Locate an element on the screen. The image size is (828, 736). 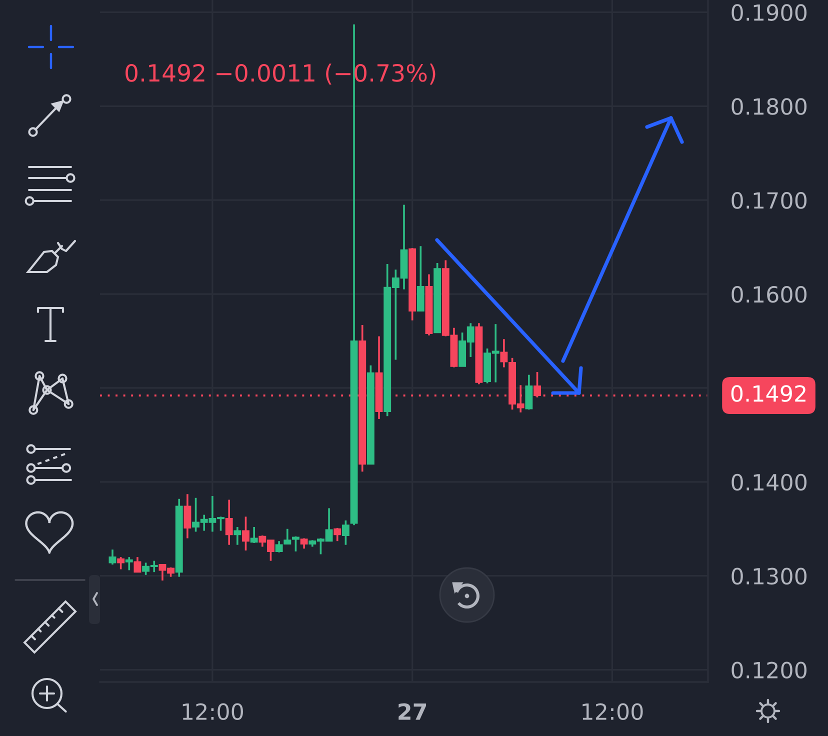
x-tick-label: 27 is located at coordinates (412, 711).